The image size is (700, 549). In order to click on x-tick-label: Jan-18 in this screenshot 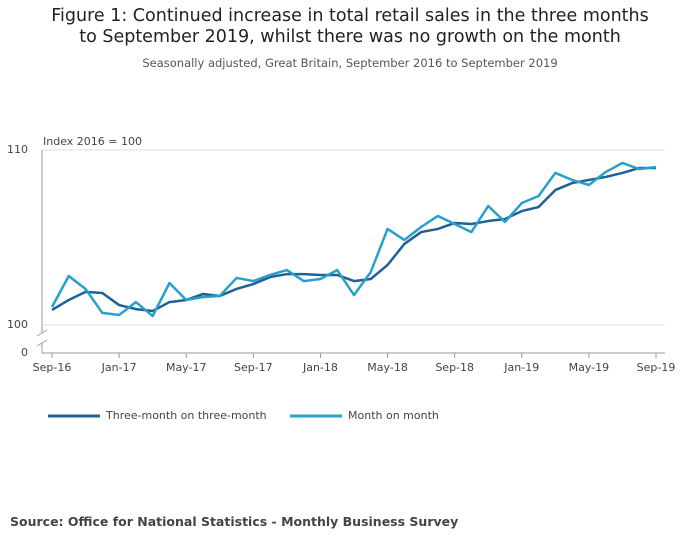, I will do `click(320, 367)`.